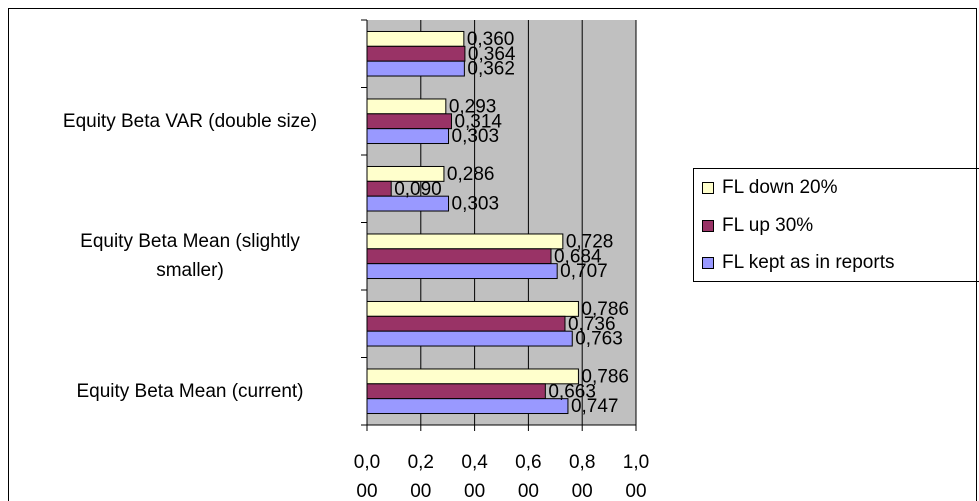 Image resolution: width=979 pixels, height=501 pixels. I want to click on value-label: 0,362, so click(491, 69).